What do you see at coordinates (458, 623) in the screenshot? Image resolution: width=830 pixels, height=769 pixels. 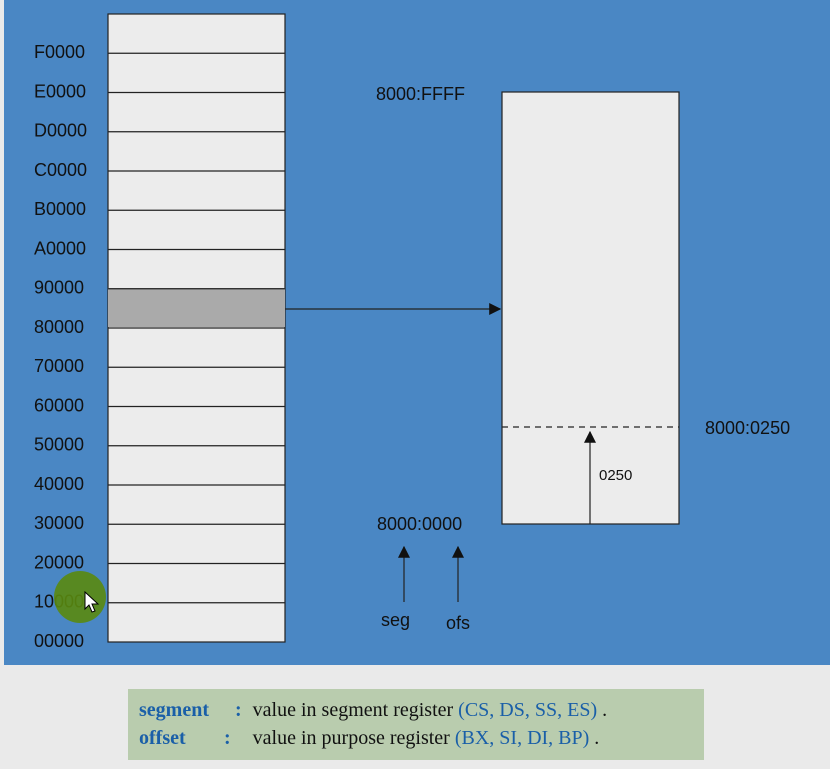 I see `ofs-label: ofs` at bounding box center [458, 623].